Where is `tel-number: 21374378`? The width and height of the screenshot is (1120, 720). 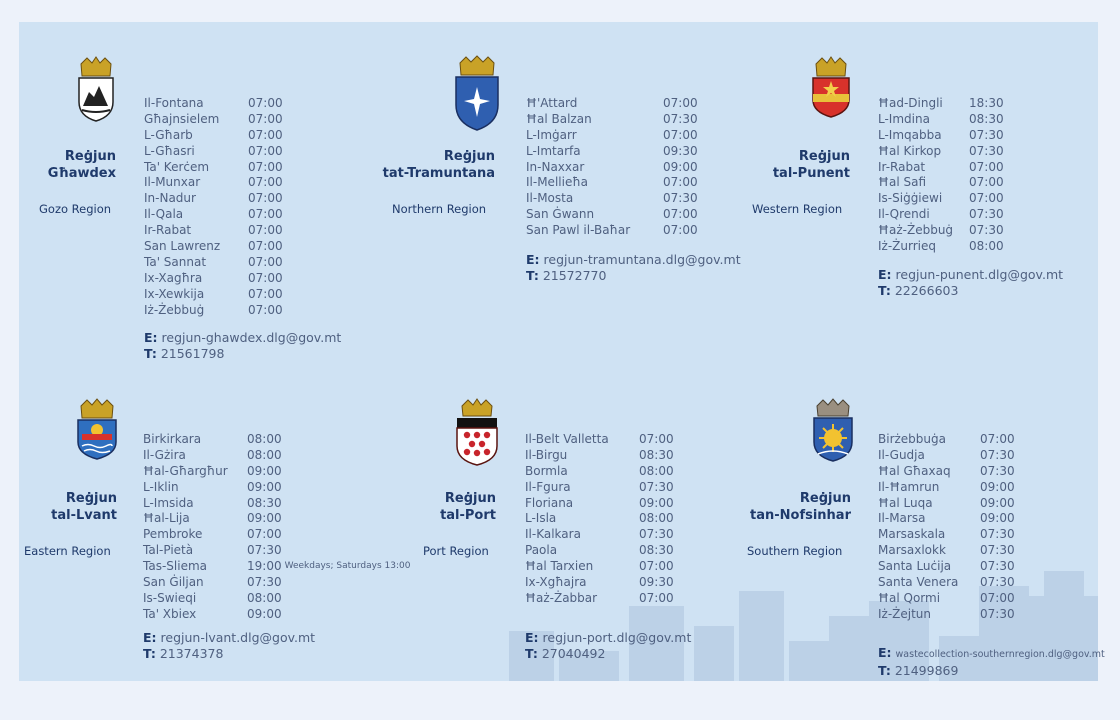 tel-number: 21374378 is located at coordinates (191, 653).